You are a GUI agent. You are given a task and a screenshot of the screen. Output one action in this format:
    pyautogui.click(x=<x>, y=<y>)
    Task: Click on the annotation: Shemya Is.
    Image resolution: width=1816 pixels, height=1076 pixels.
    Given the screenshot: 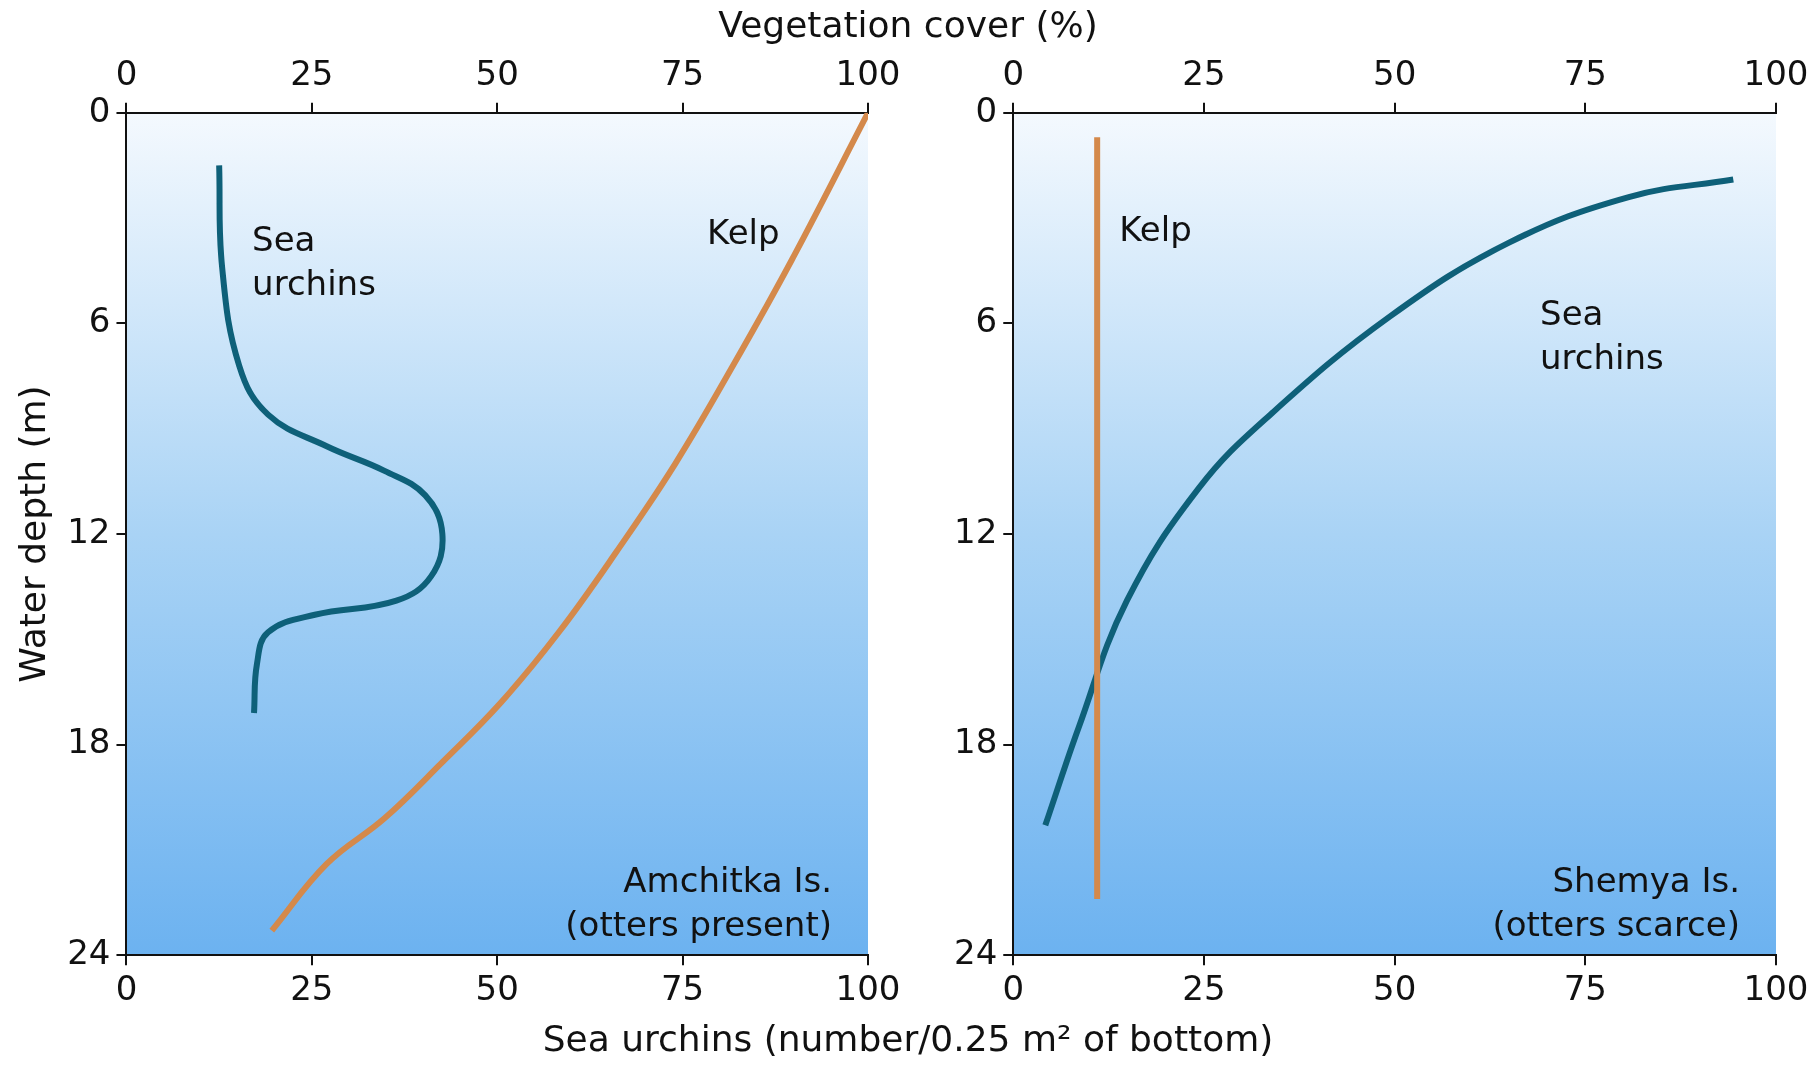 What is the action you would take?
    pyautogui.click(x=1646, y=880)
    